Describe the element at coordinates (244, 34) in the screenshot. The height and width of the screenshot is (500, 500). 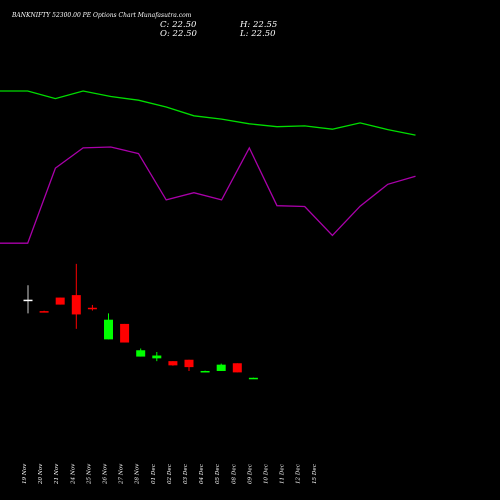
I see `low-label: L:` at that location.